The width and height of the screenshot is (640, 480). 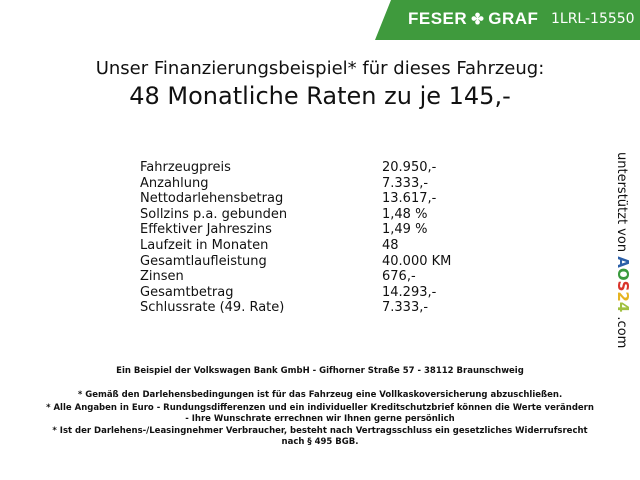 What do you see at coordinates (593, 19) in the screenshot?
I see `vehicle-code: 1LRL-15550` at bounding box center [593, 19].